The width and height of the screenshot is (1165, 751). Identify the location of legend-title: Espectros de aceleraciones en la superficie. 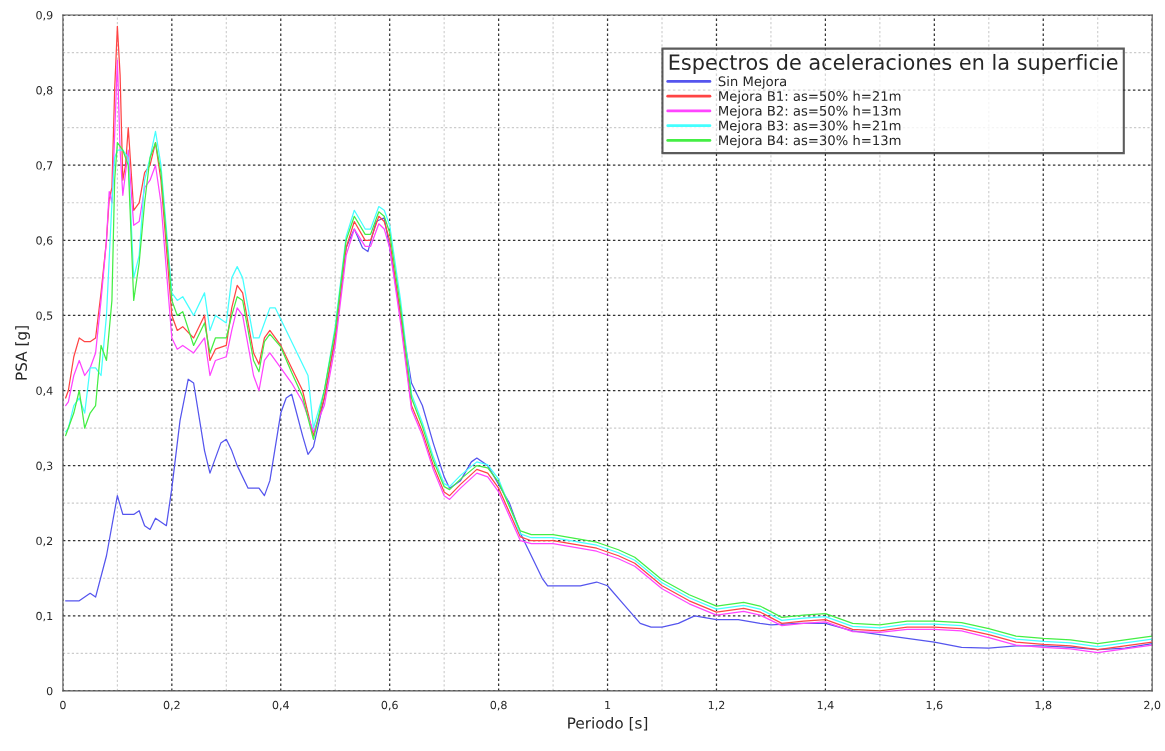
(893, 64).